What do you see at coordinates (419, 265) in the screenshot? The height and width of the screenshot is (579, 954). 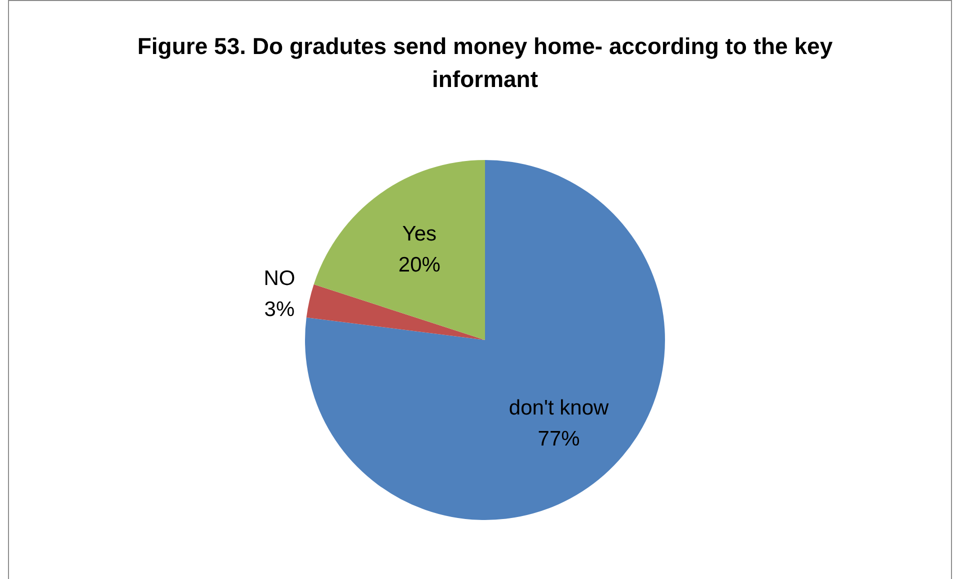 I see `data-label: 20%` at bounding box center [419, 265].